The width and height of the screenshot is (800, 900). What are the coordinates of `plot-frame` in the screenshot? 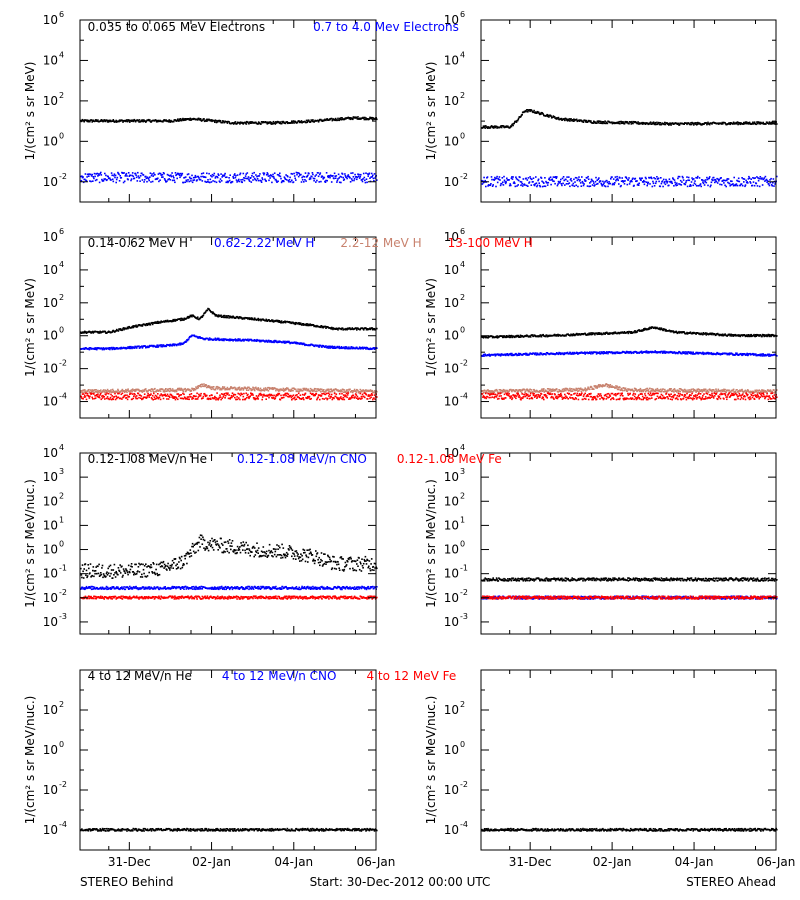 It's located at (228, 111).